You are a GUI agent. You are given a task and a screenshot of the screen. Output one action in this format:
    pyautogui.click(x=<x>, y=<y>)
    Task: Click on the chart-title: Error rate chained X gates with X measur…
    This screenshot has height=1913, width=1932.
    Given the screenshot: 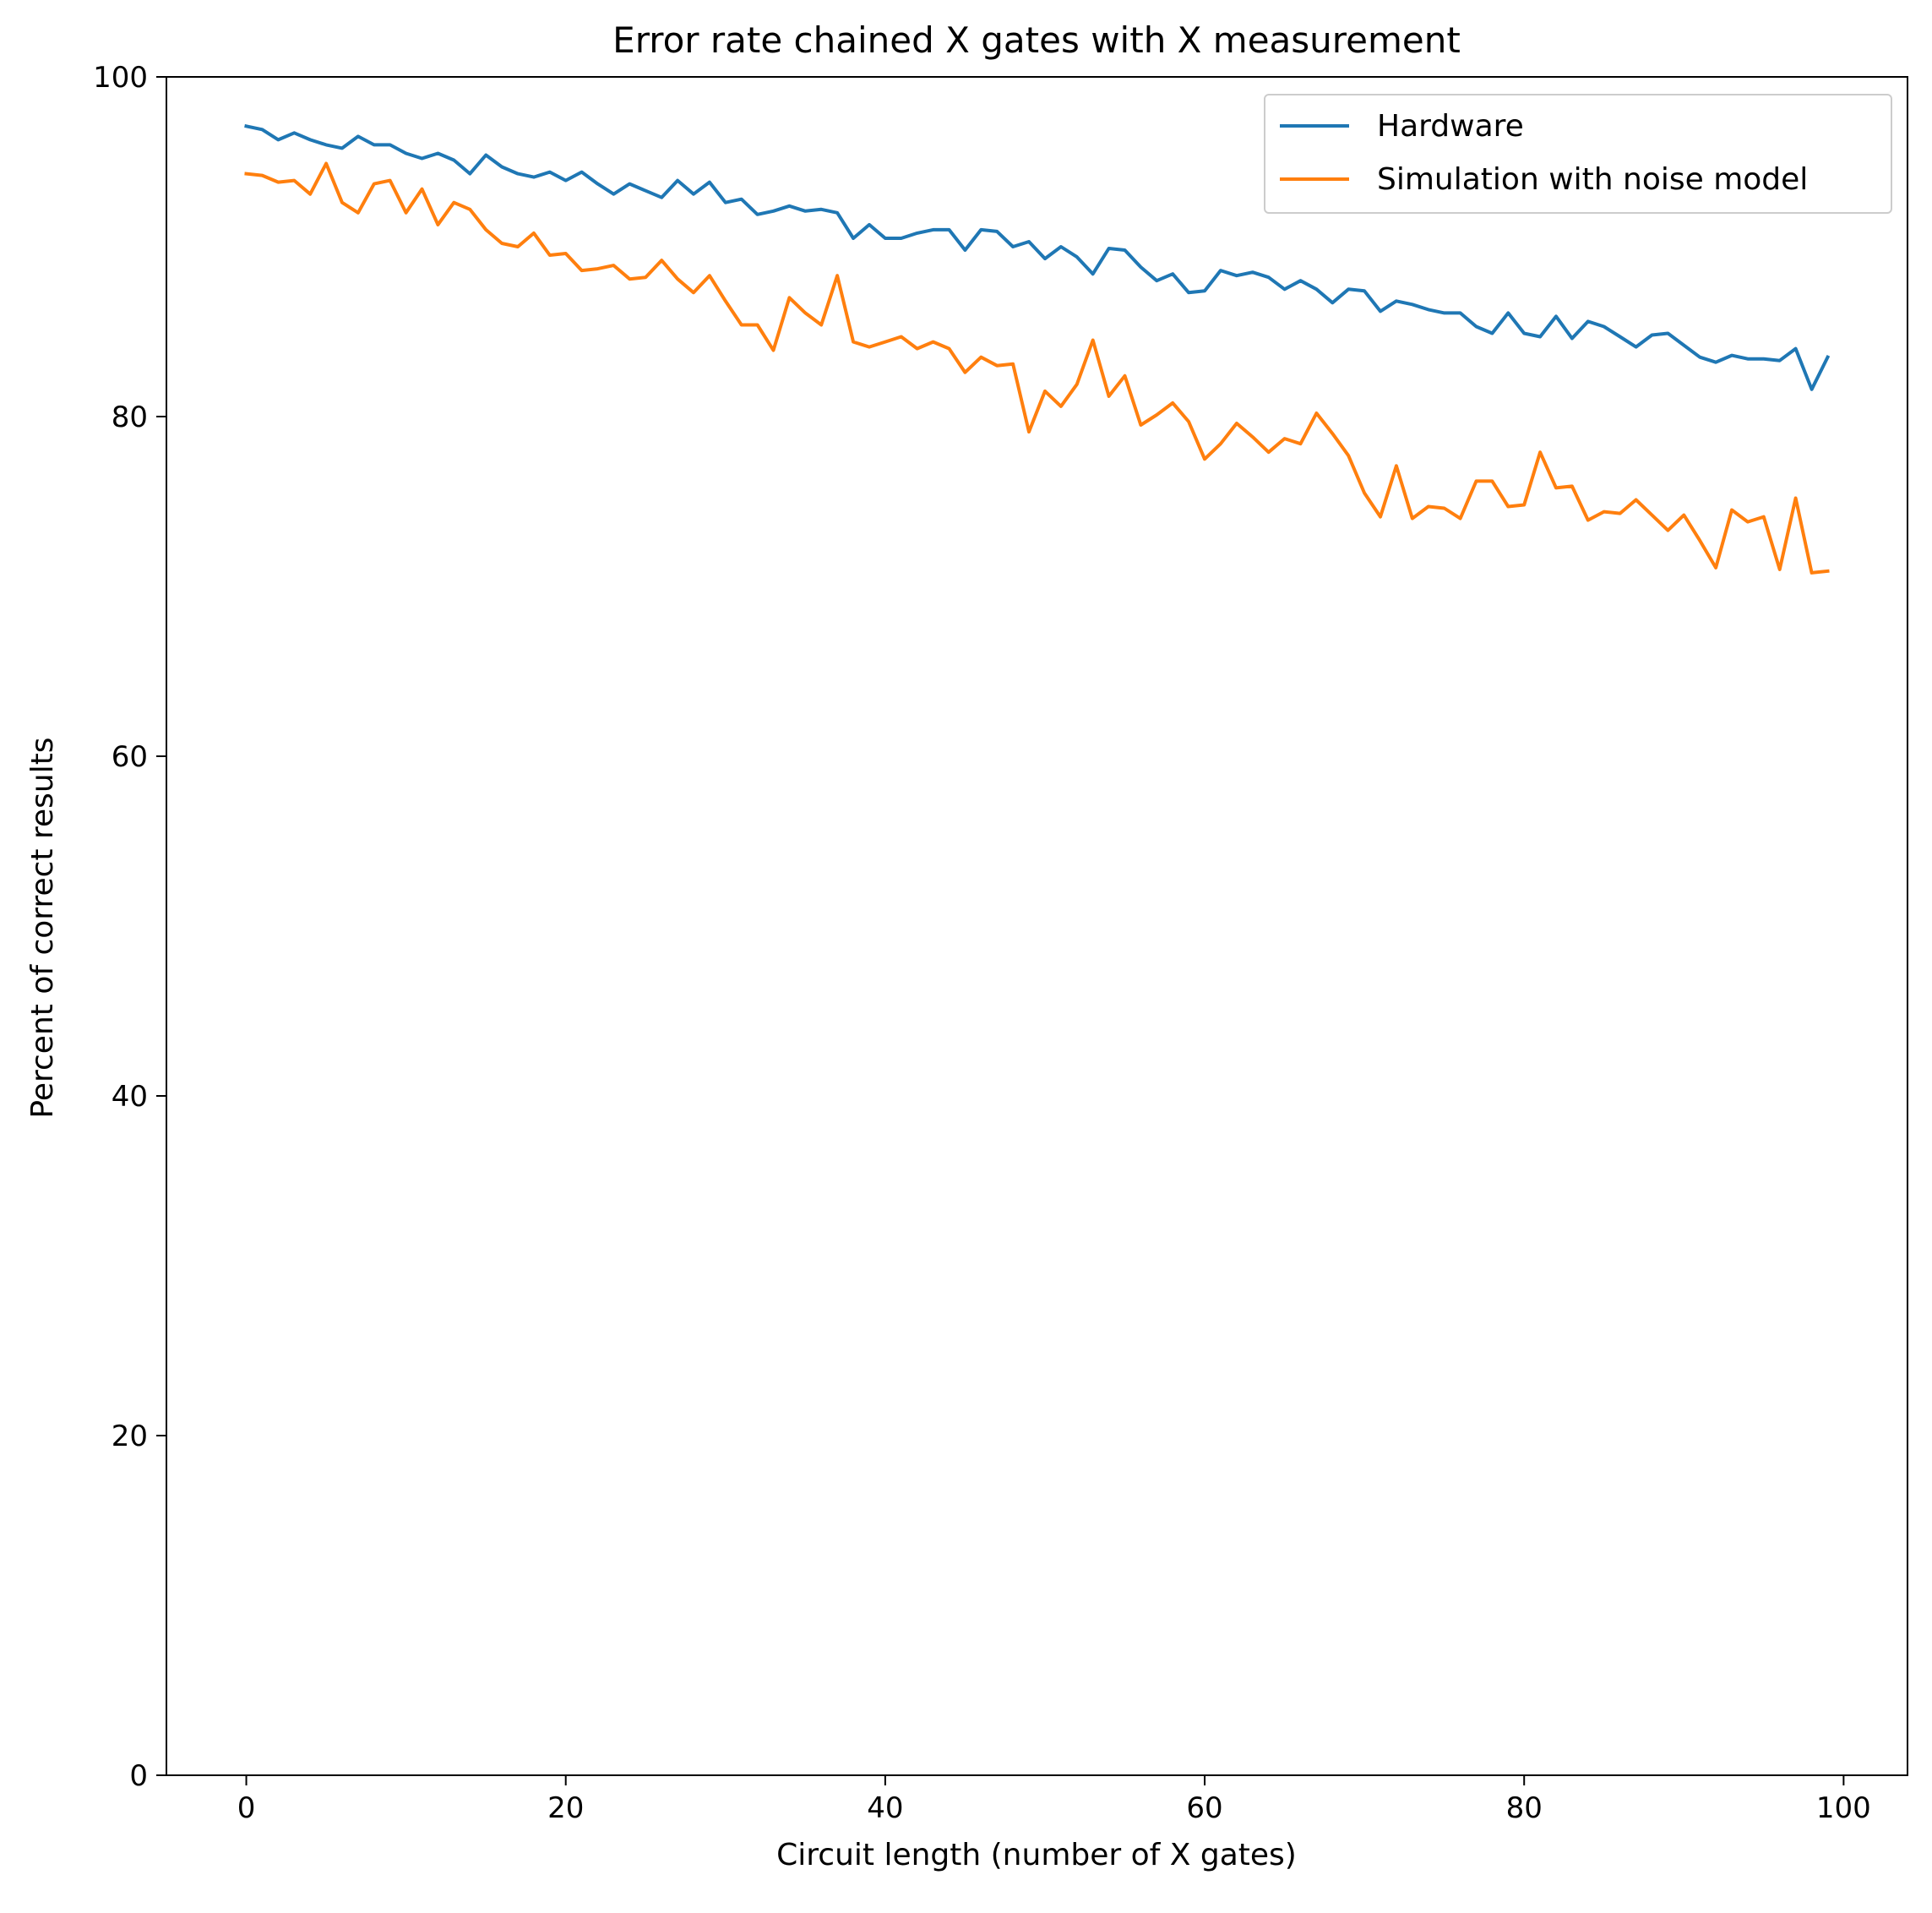 What is the action you would take?
    pyautogui.click(x=1036, y=40)
    